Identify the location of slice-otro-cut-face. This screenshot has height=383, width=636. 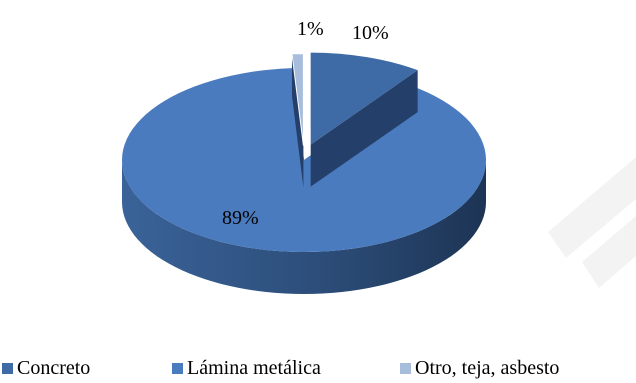
(297, 120).